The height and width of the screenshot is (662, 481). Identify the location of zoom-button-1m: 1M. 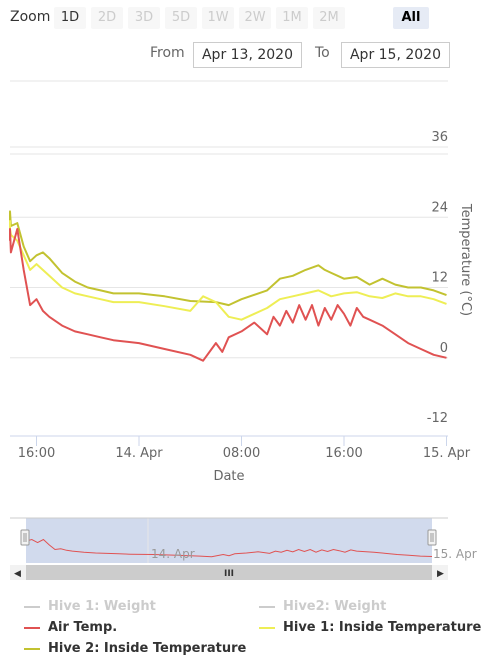
(292, 18).